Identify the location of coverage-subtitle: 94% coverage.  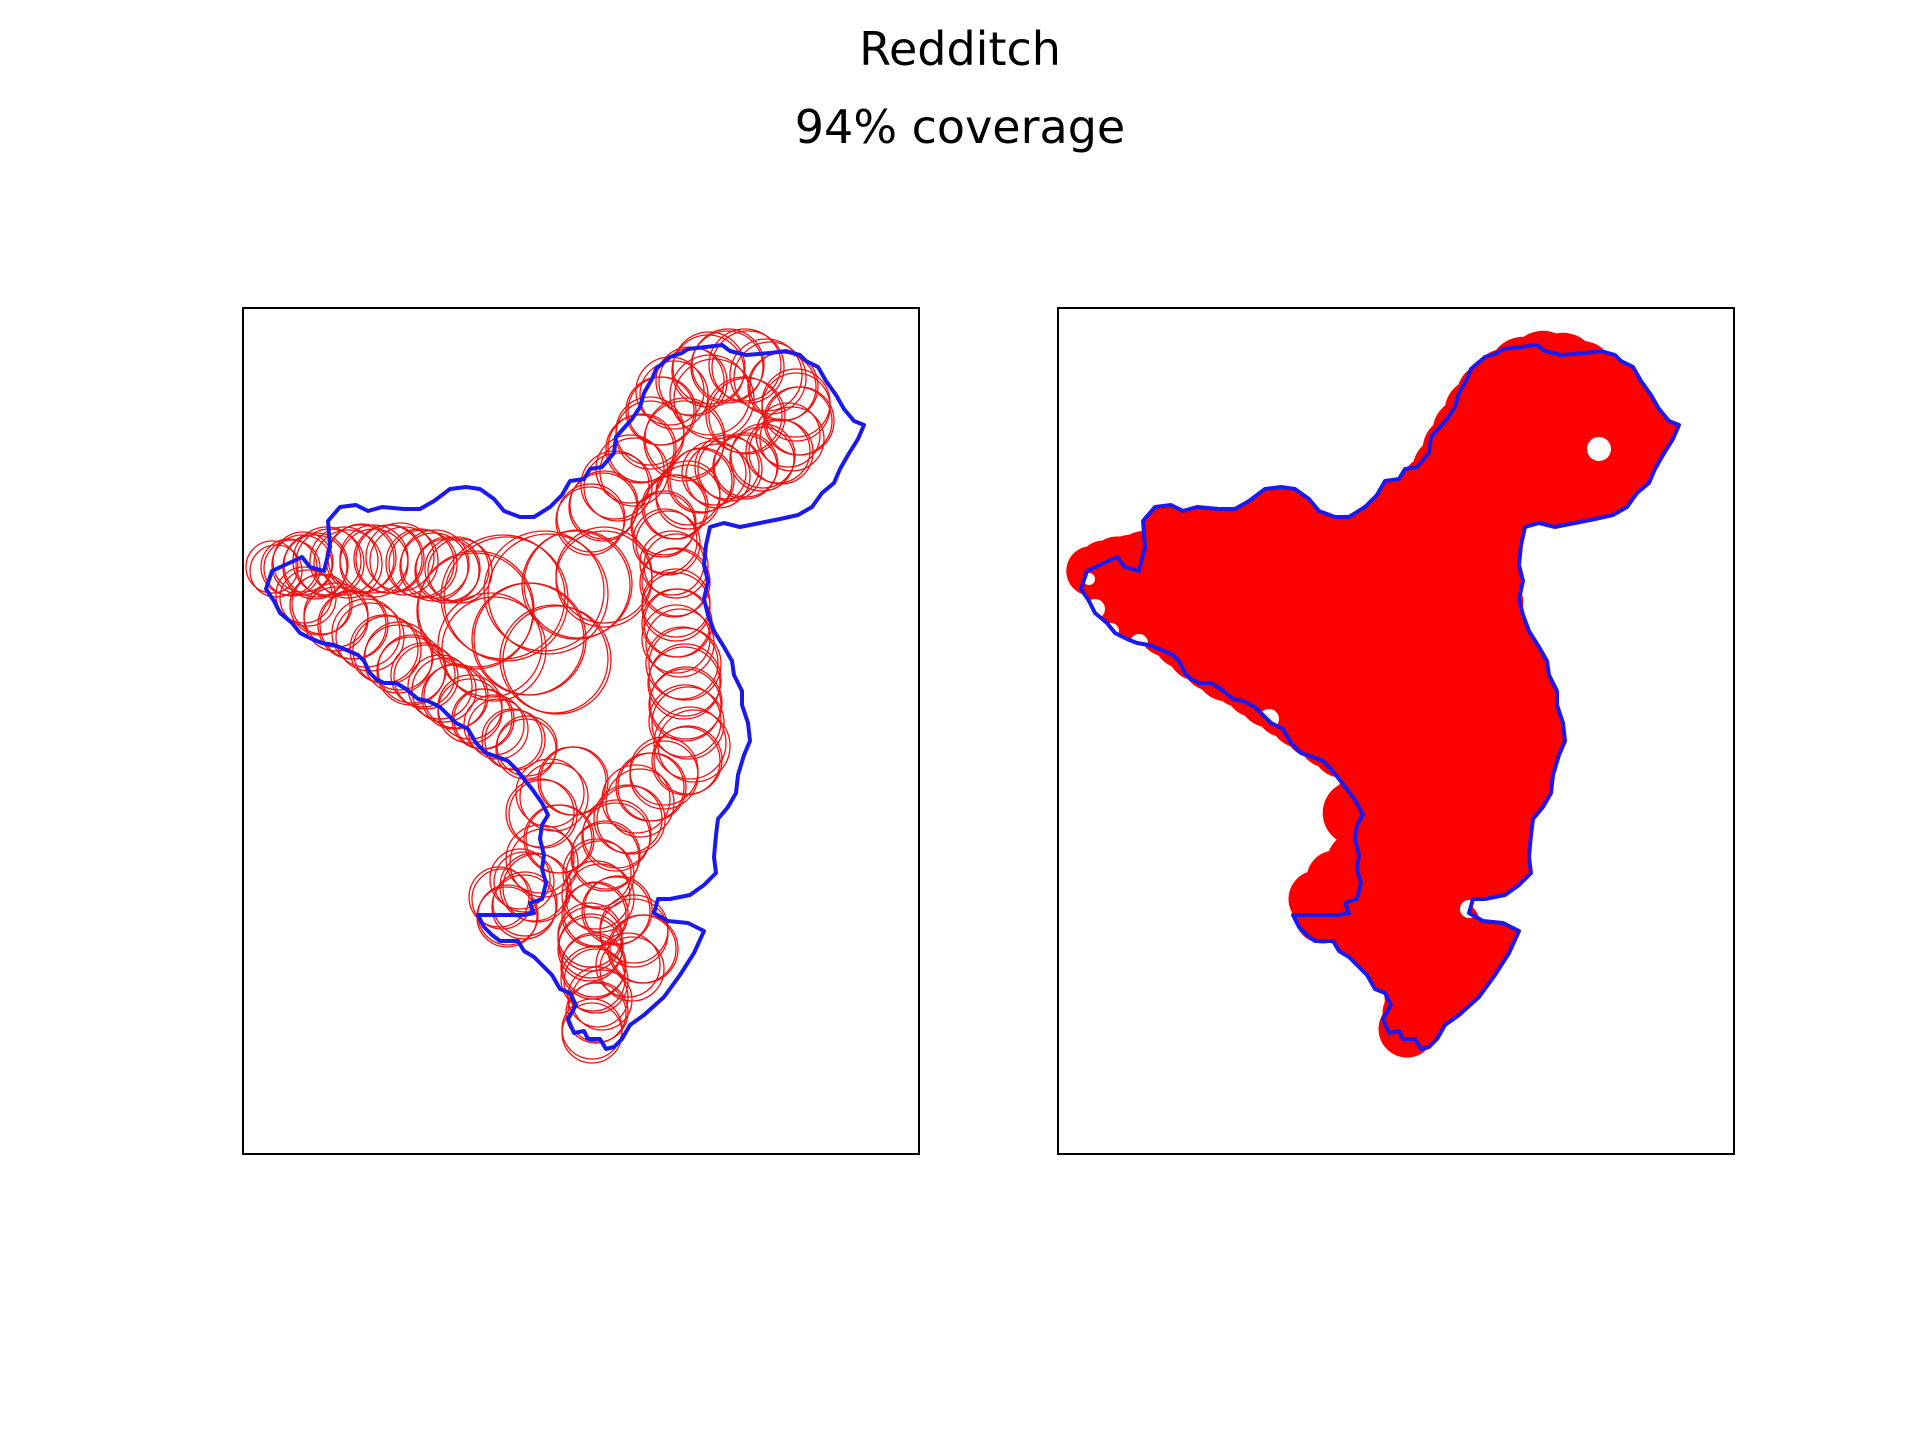
(960, 127).